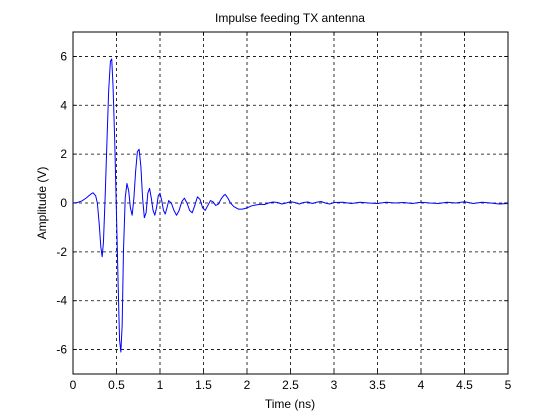 This screenshot has height=420, width=560. What do you see at coordinates (61, 301) in the screenshot?
I see `y-tick-label: -4` at bounding box center [61, 301].